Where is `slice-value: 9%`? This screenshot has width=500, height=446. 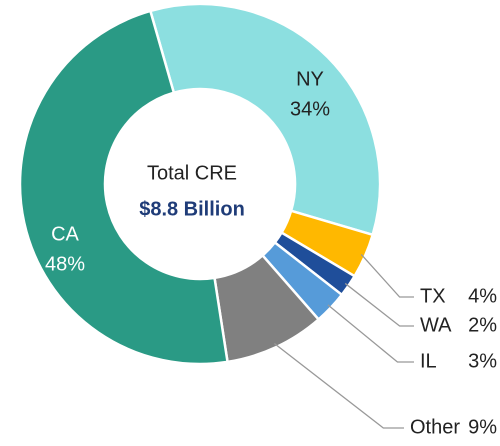 slice-value: 9% is located at coordinates (482, 427).